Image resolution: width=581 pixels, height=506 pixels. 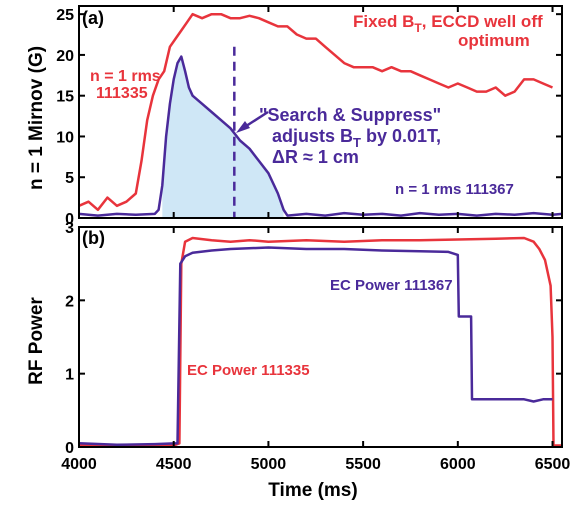 I want to click on shaded-area, so click(x=223, y=137).